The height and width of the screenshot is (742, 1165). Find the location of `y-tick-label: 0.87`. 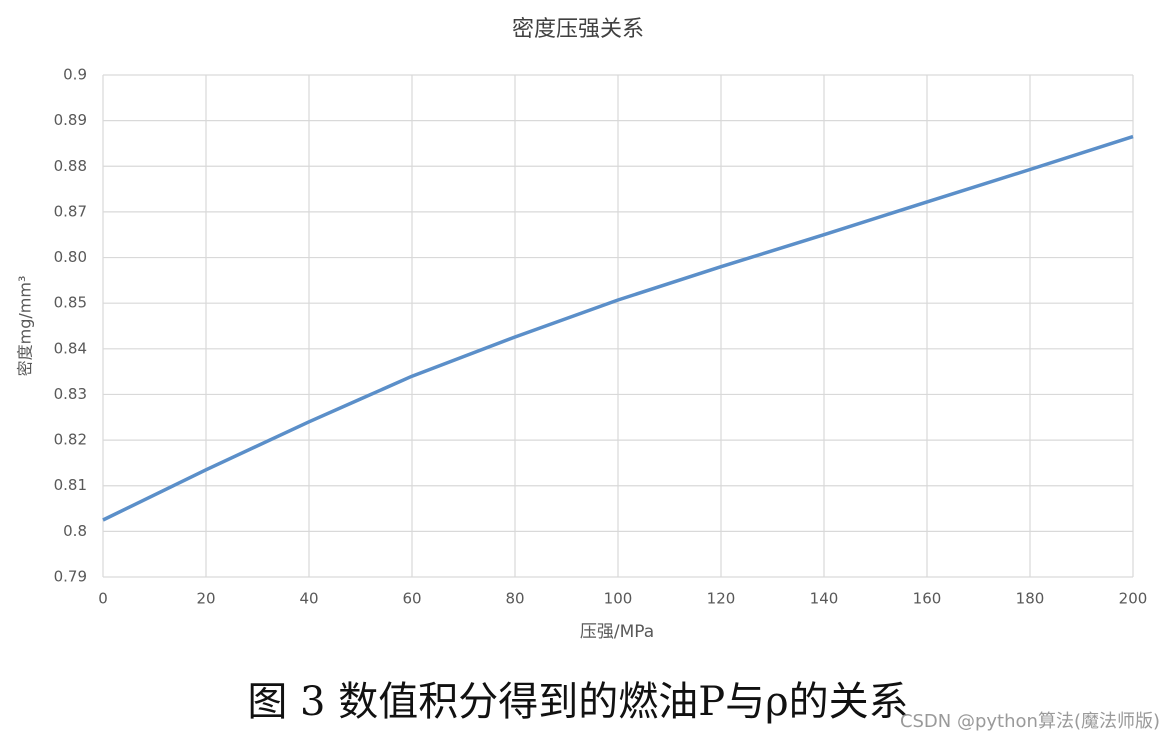

y-tick-label: 0.87 is located at coordinates (70, 211).